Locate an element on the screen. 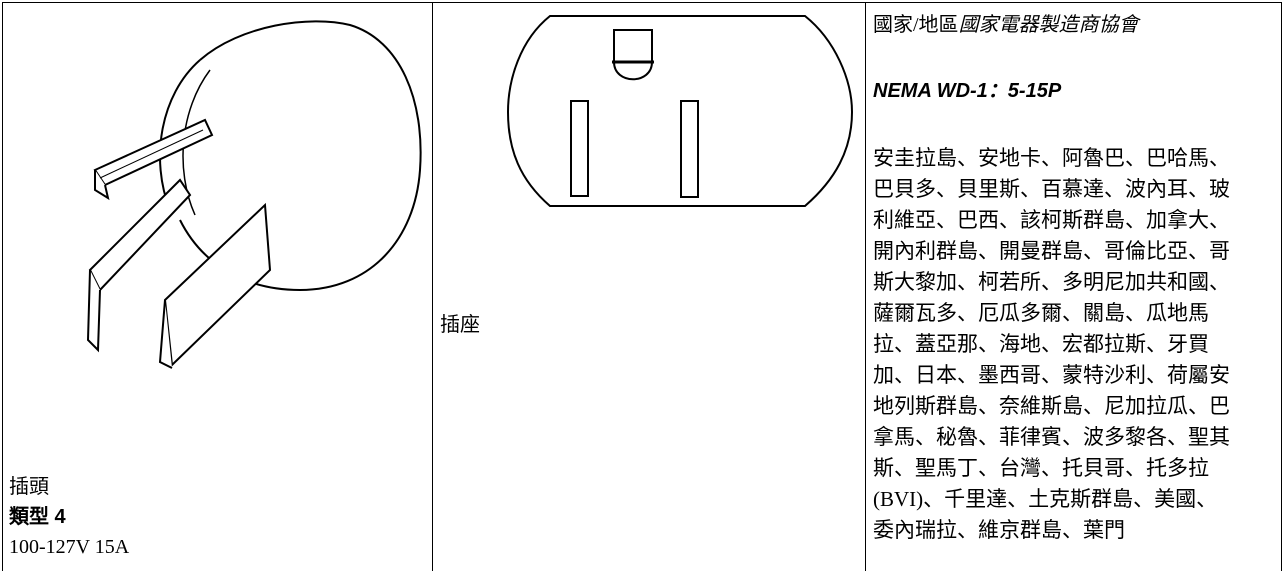 This screenshot has width=1284, height=571. country-line: (BVI)、千里達、土克斯群島、美國、 is located at coordinates (1045, 499).